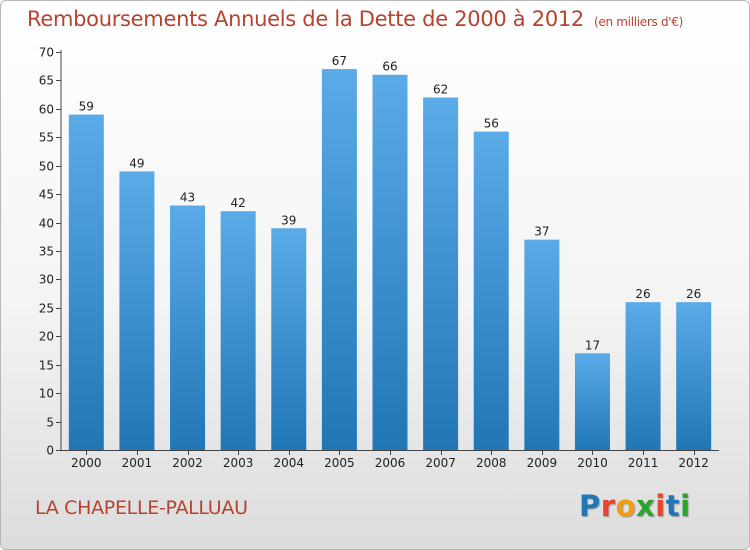 This screenshot has height=550, width=750. Describe the element at coordinates (390, 463) in the screenshot. I see `x-tick-label-2006: 2006` at that location.